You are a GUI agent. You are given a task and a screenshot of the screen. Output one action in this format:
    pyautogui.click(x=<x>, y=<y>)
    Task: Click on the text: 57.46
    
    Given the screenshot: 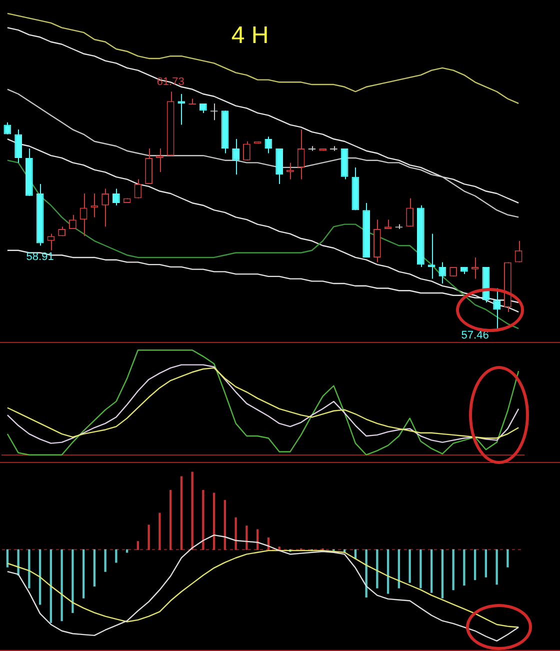 What is the action you would take?
    pyautogui.click(x=475, y=336)
    